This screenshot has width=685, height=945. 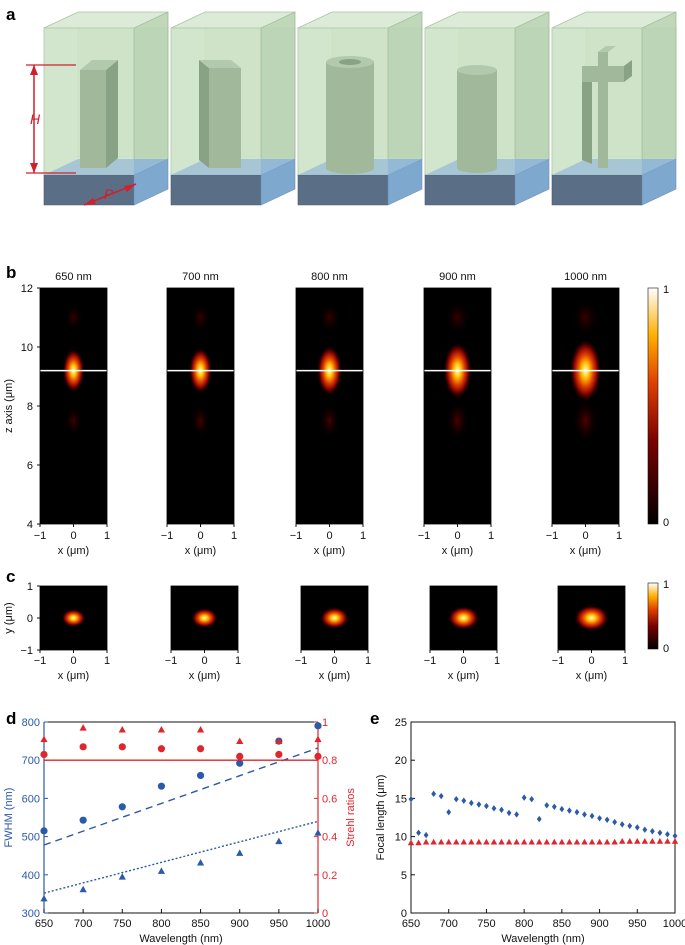 What do you see at coordinates (449, 924) in the screenshot?
I see `x-tick-label: 700` at bounding box center [449, 924].